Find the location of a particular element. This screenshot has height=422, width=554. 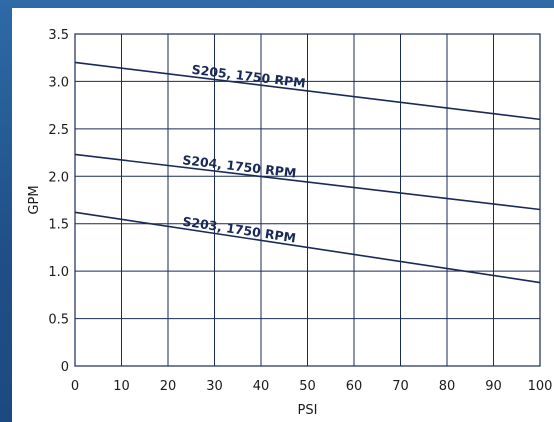

x-tick-label: 80 is located at coordinates (447, 386).